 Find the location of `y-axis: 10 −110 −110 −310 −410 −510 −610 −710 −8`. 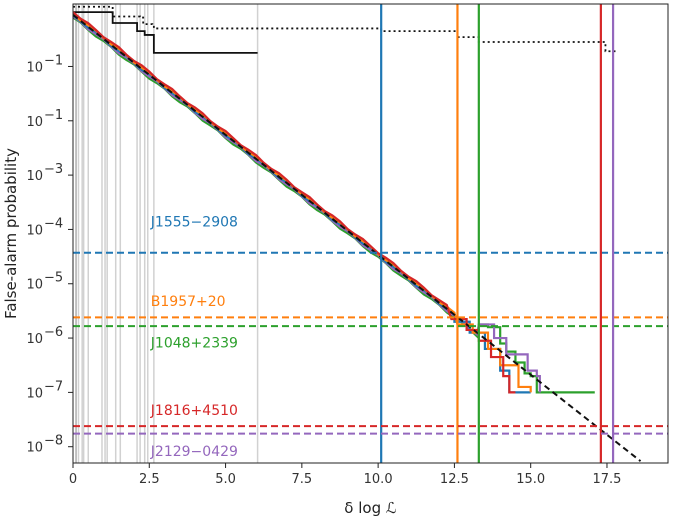

y-axis: 10 −110 −110 −310 −410 −510 −610 −710 −8 is located at coordinates (49, 254).